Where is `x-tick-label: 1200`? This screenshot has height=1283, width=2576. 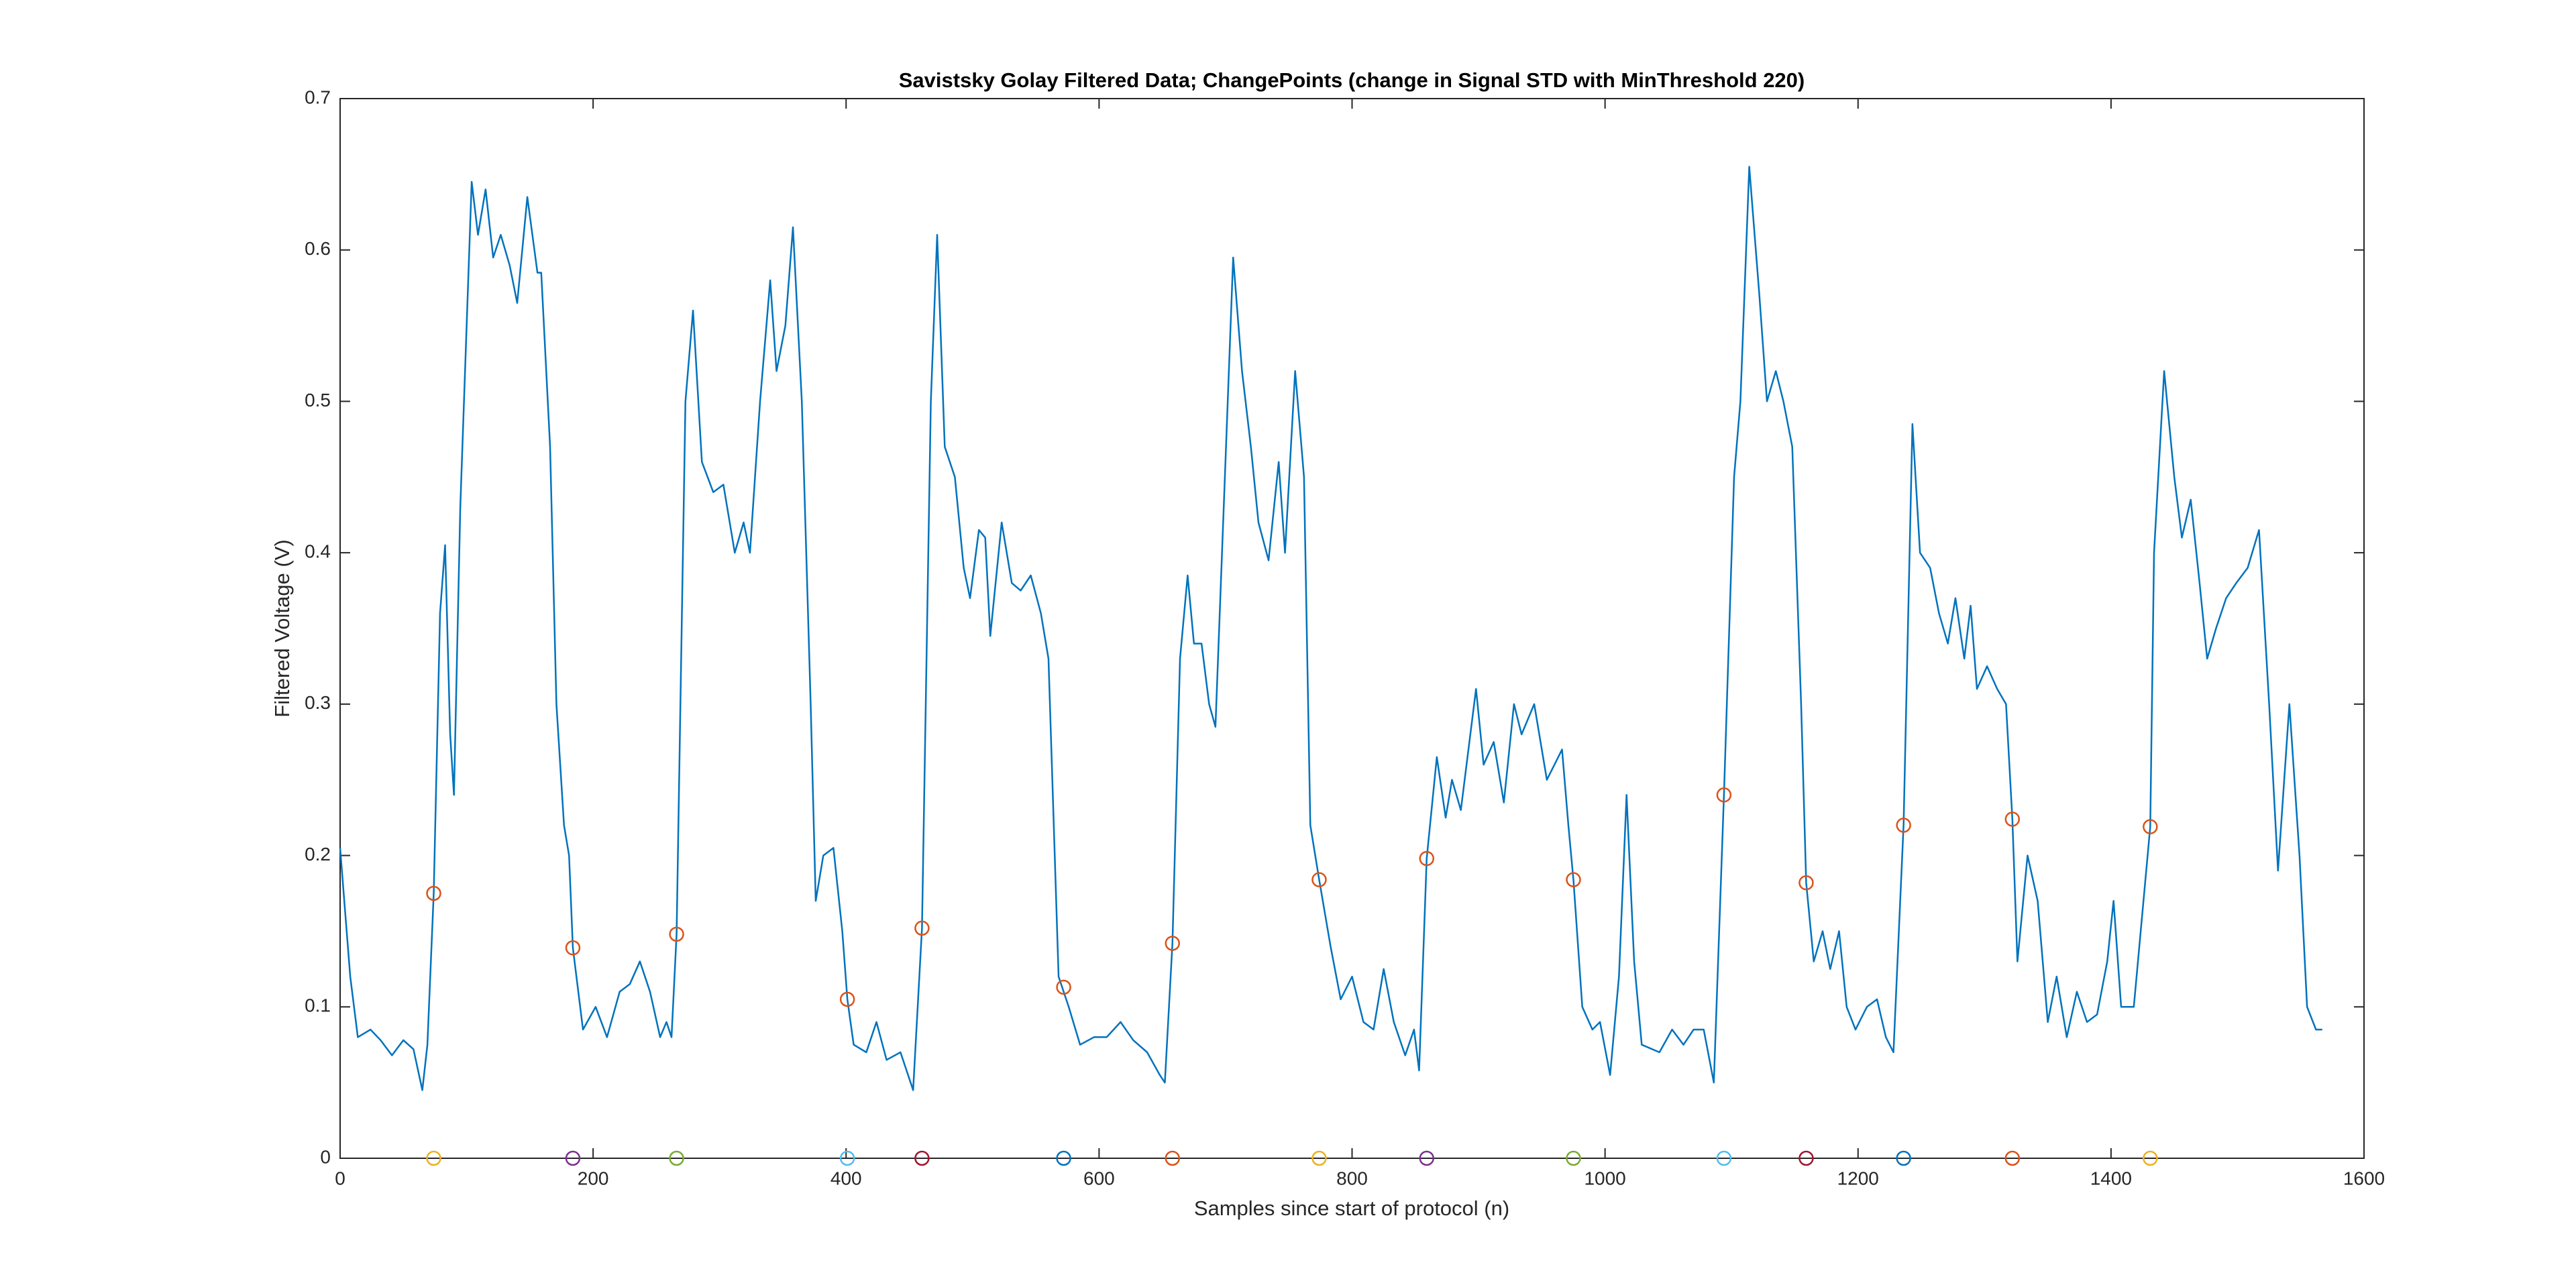
x-tick-label: 1200 is located at coordinates (1858, 1178).